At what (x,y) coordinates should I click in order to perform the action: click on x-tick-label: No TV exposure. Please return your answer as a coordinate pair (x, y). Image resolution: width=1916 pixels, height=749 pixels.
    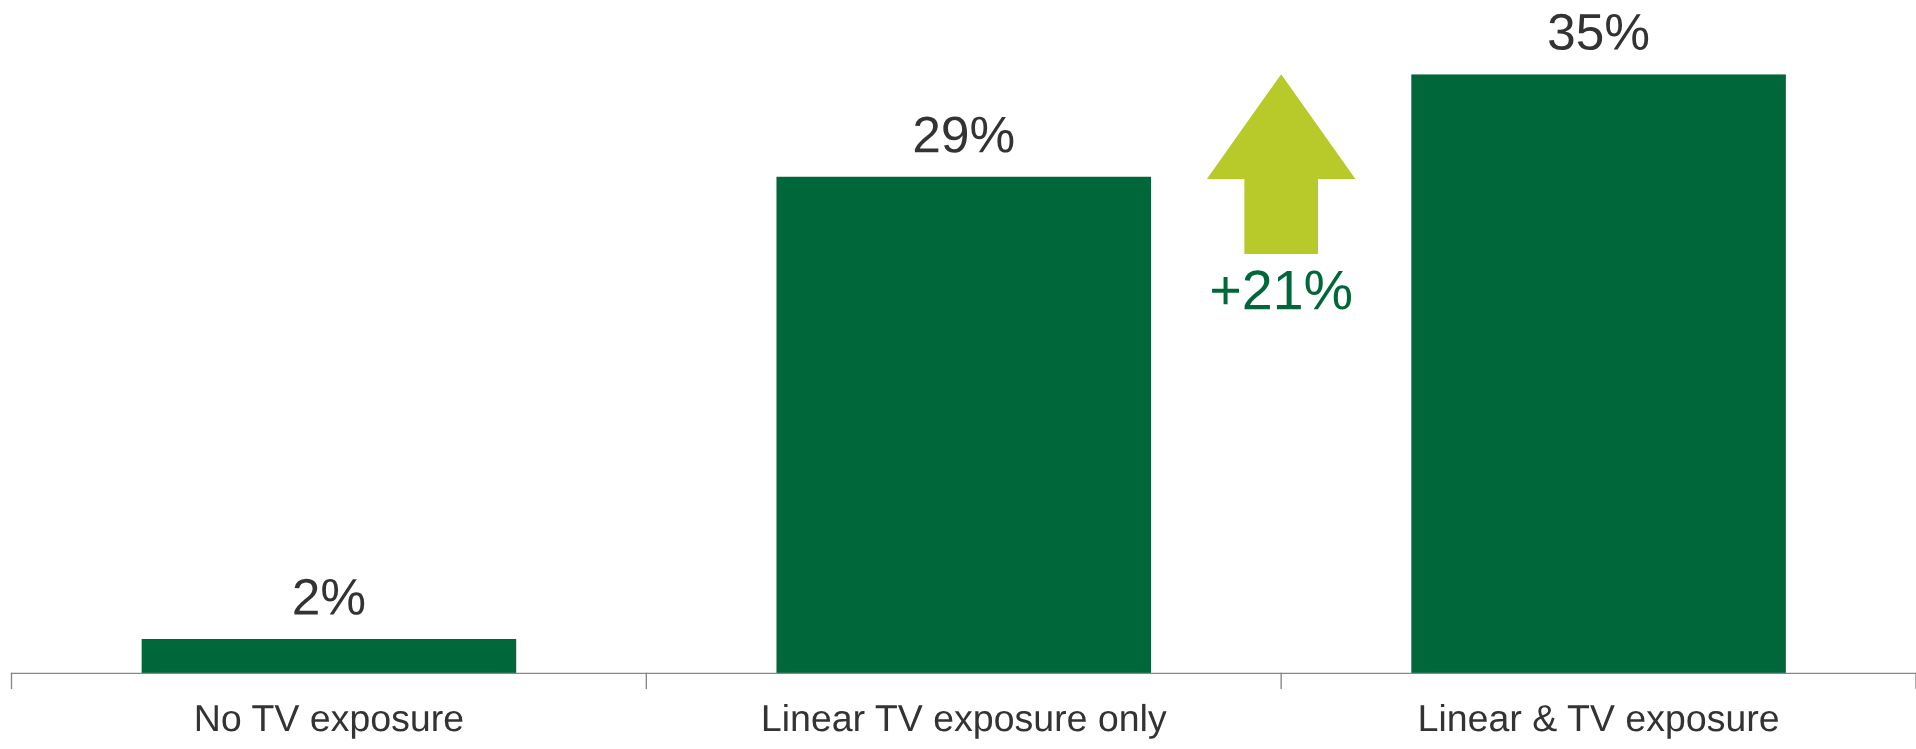
    Looking at the image, I should click on (329, 722).